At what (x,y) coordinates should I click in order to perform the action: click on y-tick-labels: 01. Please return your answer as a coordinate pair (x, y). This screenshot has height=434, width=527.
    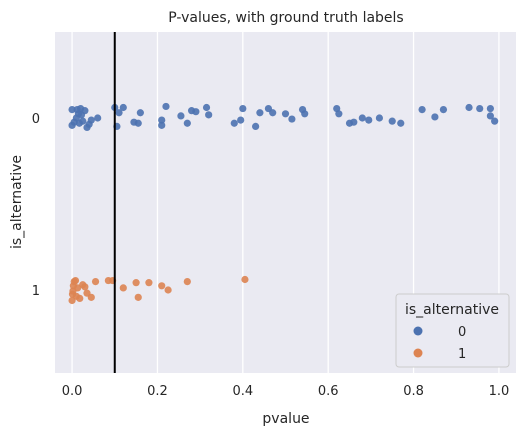
    Looking at the image, I should click on (36, 205).